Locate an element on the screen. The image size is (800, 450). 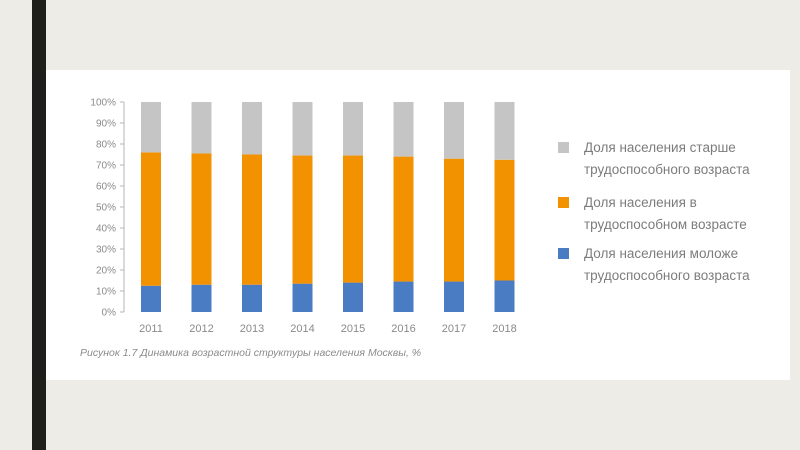
y-tick-label: 40% is located at coordinates (106, 229).